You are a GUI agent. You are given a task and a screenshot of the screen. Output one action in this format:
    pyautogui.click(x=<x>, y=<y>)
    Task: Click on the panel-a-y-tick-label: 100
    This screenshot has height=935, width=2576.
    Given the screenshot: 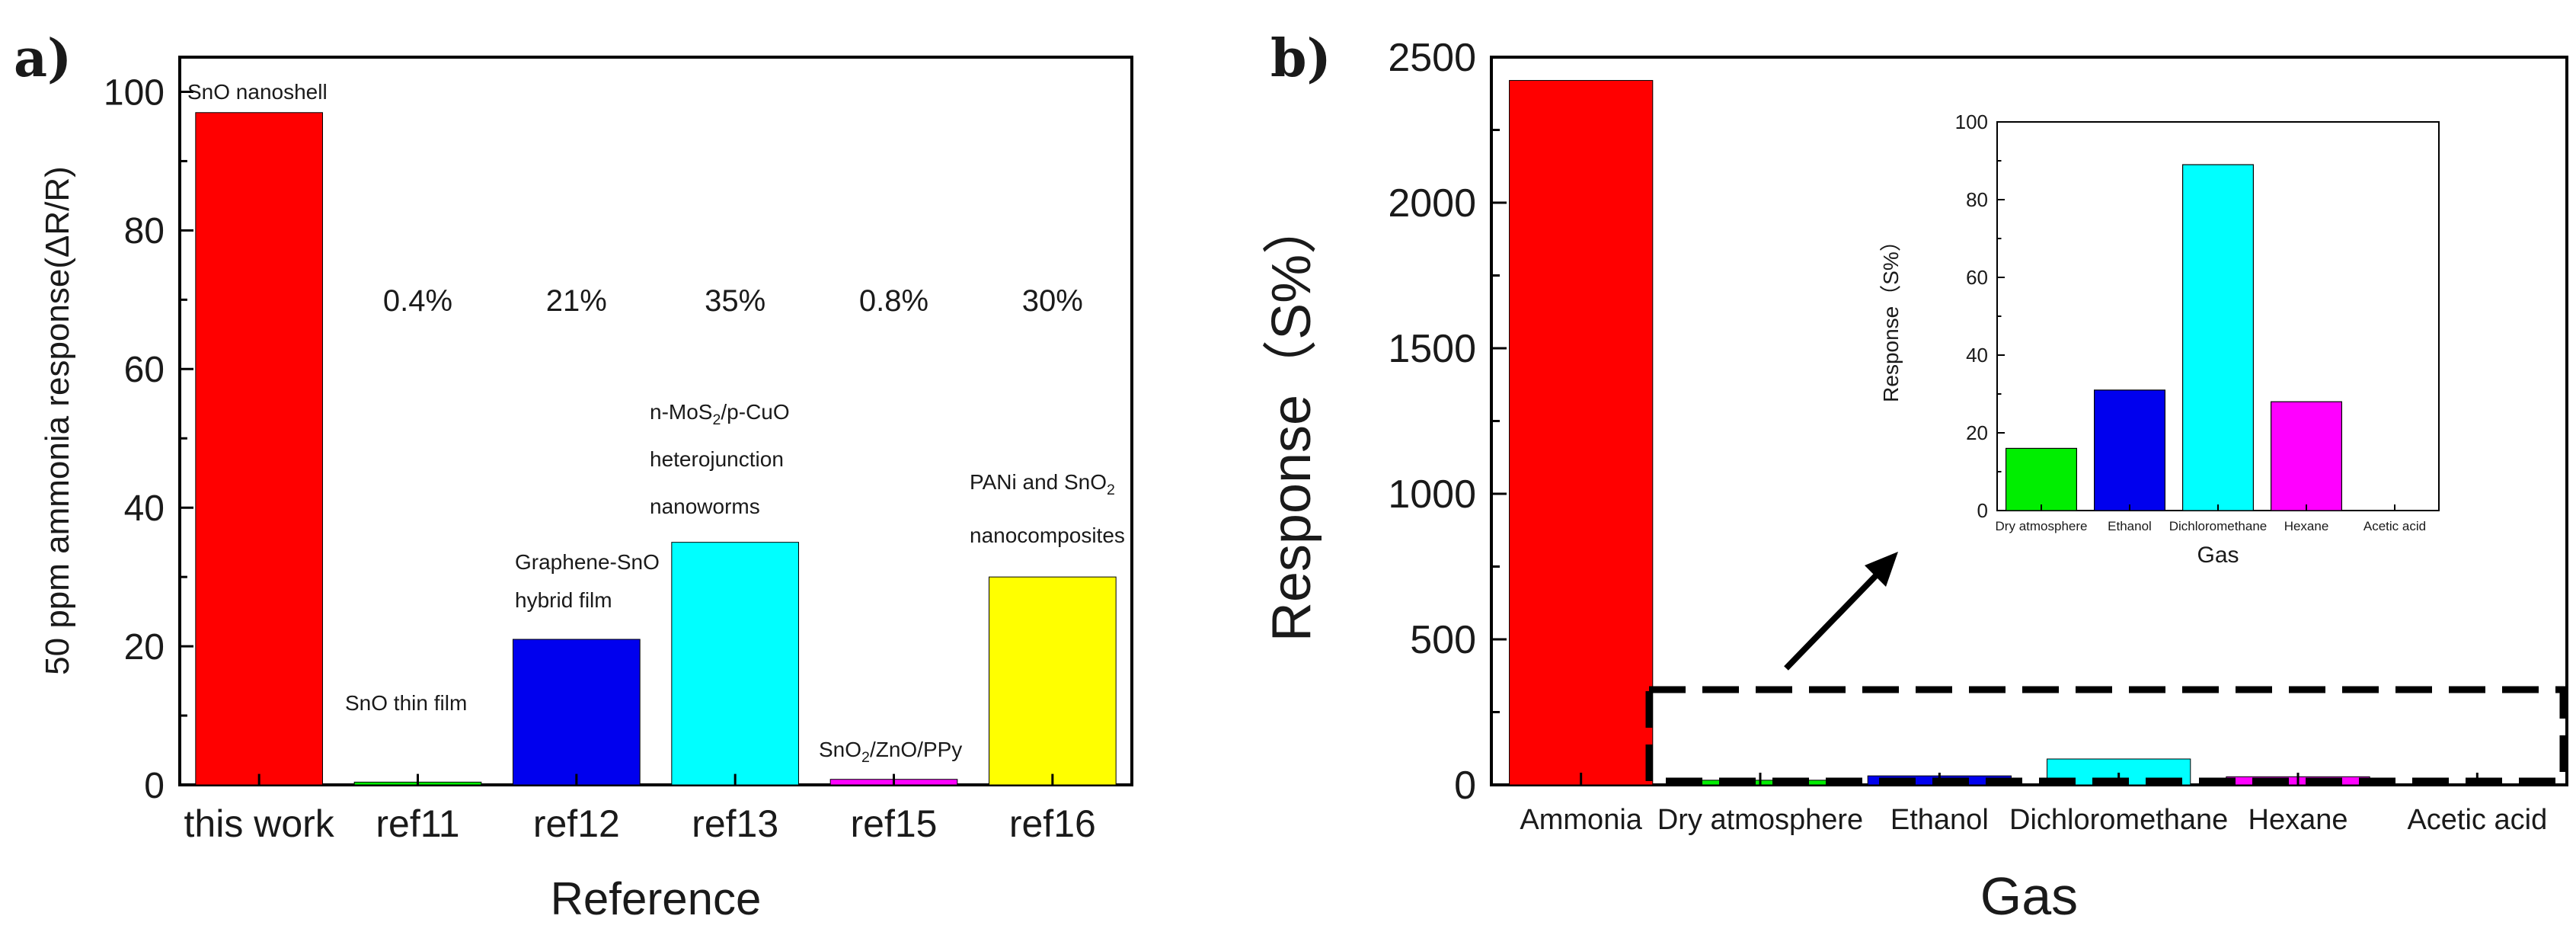 What is the action you would take?
    pyautogui.click(x=134, y=92)
    